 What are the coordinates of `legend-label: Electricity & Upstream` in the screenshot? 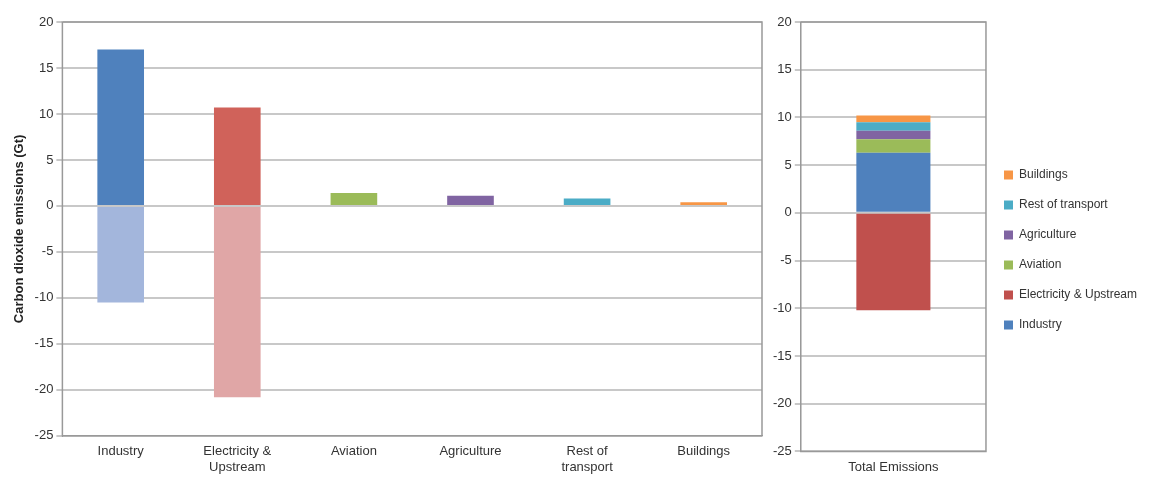 It's located at (1078, 294).